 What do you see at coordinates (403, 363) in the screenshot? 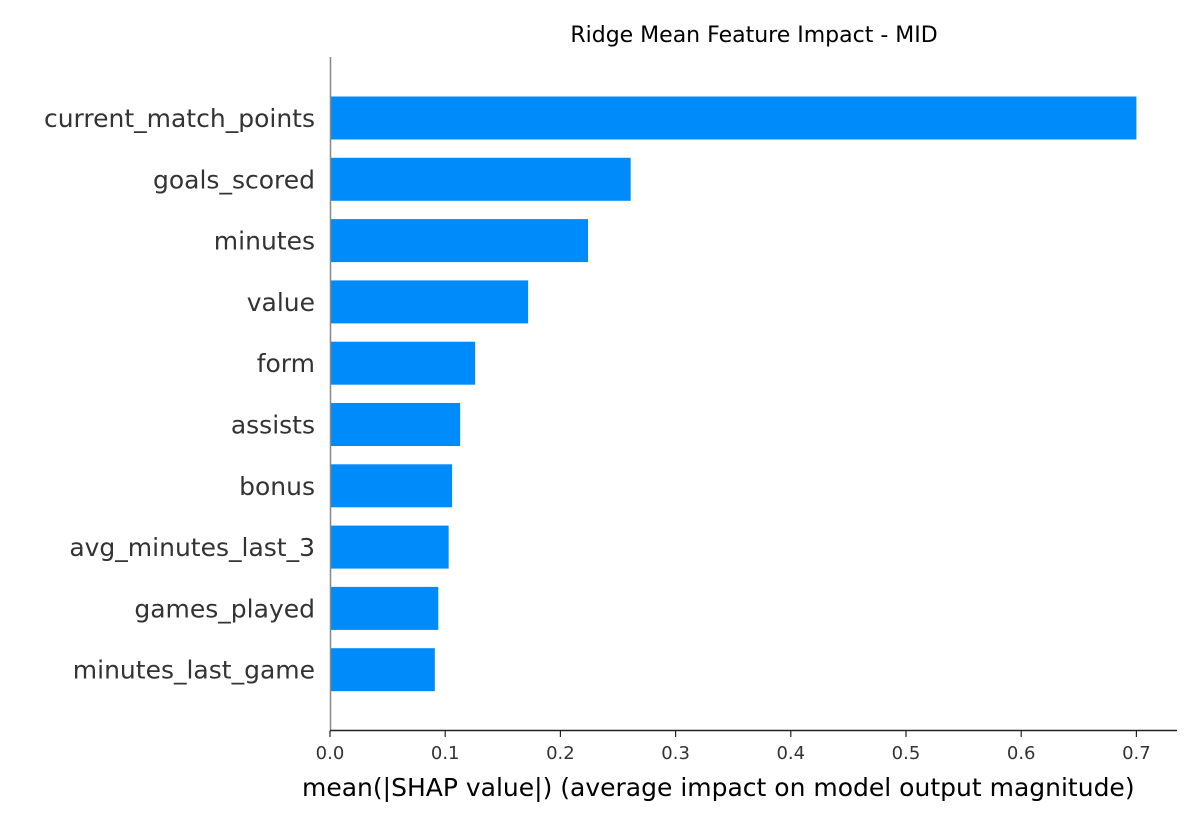
I see `bar-form` at bounding box center [403, 363].